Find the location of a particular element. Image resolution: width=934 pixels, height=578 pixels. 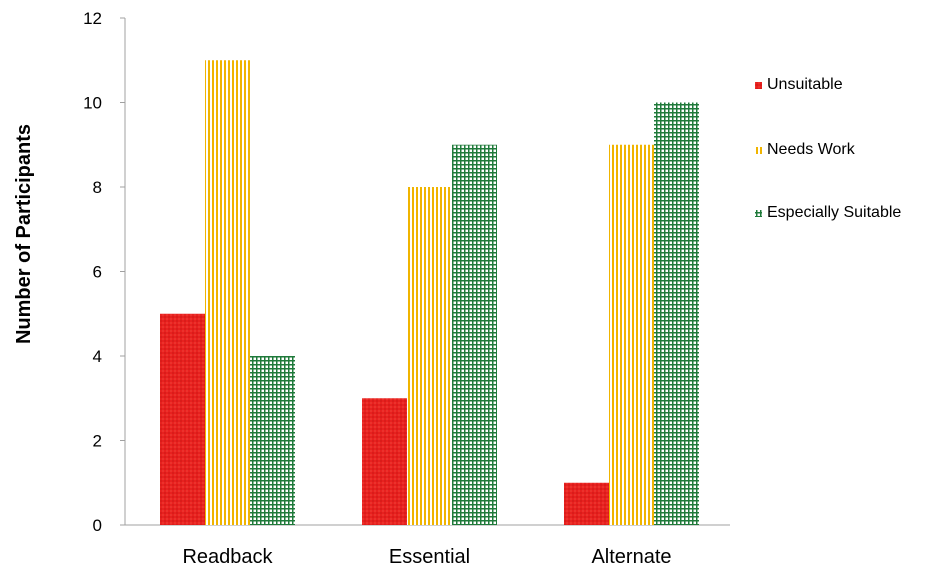

bar-needs-work-essential is located at coordinates (429, 356).